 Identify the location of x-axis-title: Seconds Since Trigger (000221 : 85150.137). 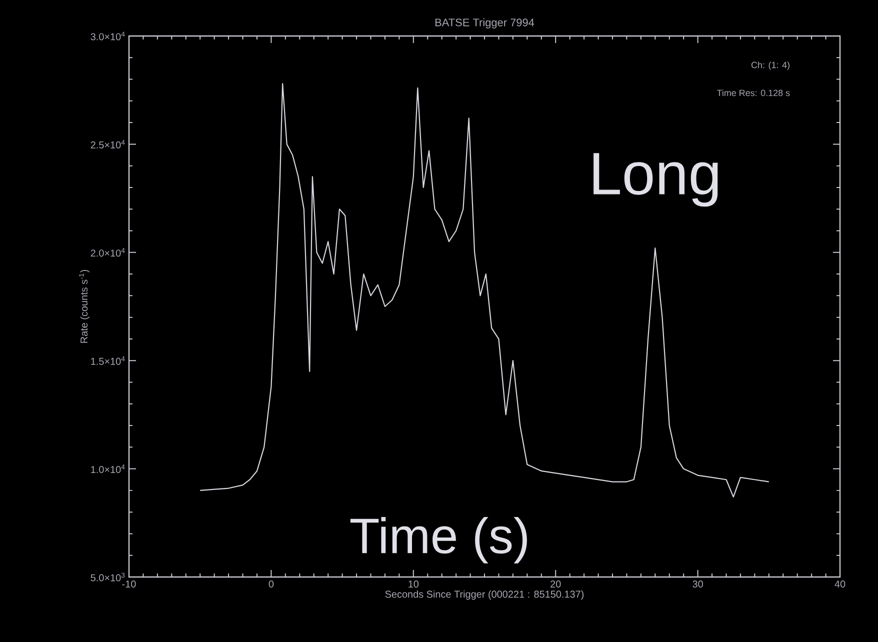
(484, 595).